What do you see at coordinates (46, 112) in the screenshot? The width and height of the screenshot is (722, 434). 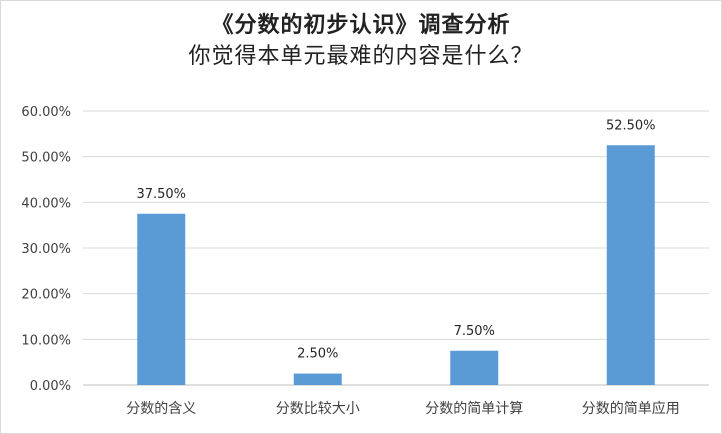 I see `y-tick-label: 60.00%` at bounding box center [46, 112].